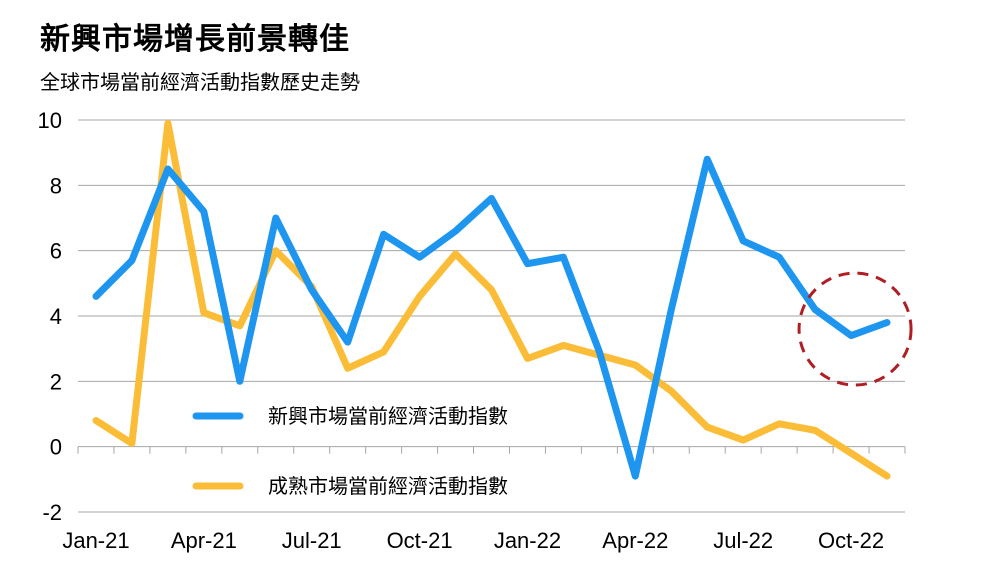  Describe the element at coordinates (50, 120) in the screenshot. I see `y-tick-label: 10` at that location.